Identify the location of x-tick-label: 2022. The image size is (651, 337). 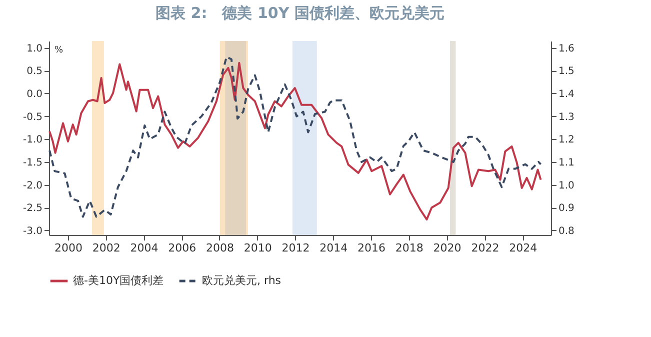
(485, 248).